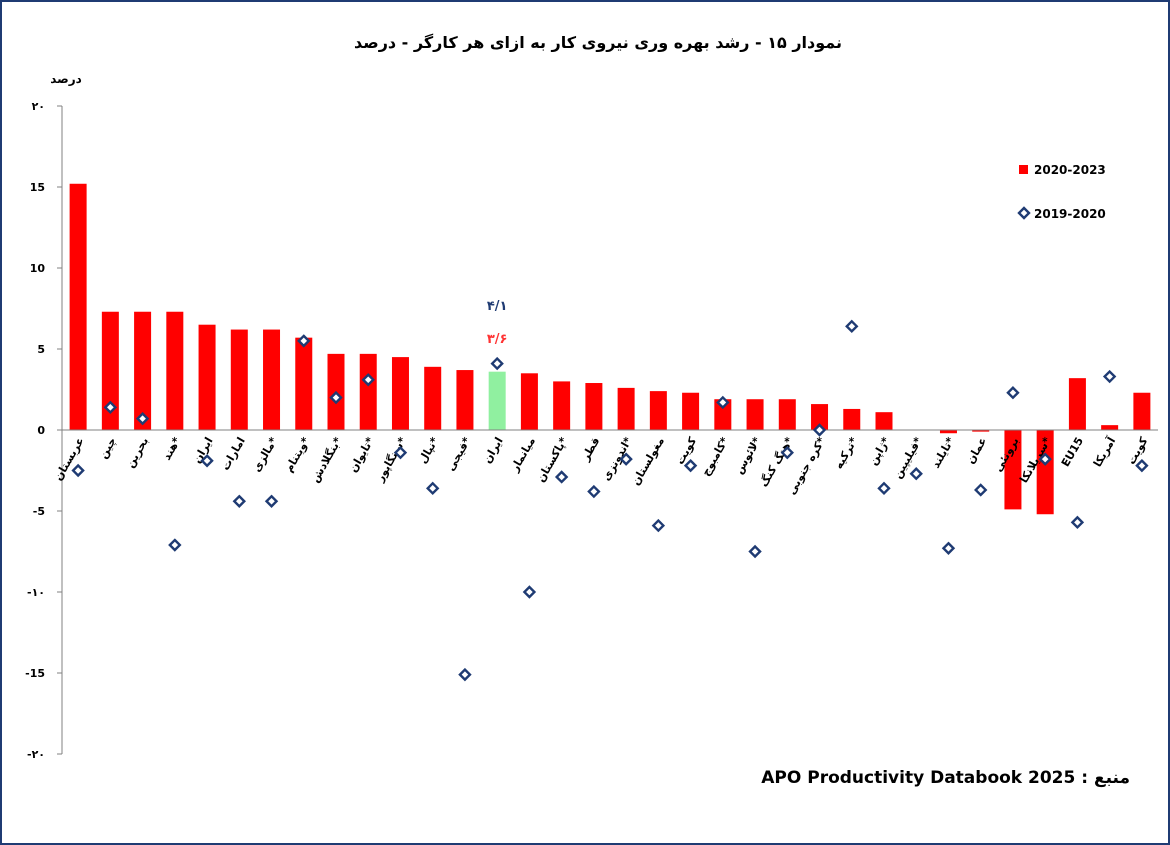  I want to click on y-tick-label: -5, so click(39, 511).